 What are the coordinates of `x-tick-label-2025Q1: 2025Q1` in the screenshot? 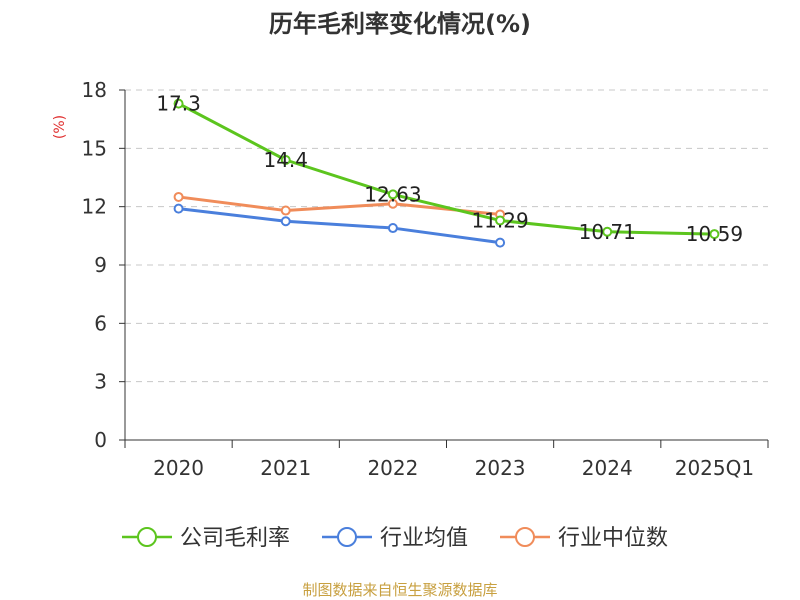 It's located at (714, 468).